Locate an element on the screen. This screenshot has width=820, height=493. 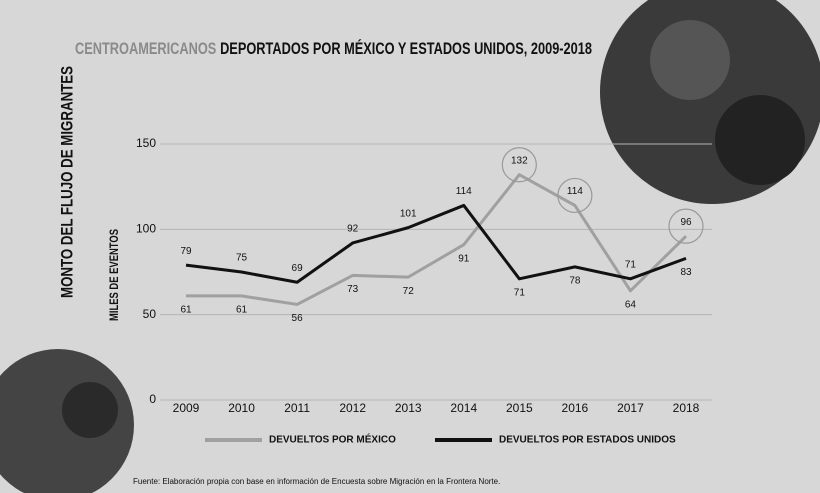
x-tick-label: 2016 is located at coordinates (575, 408).